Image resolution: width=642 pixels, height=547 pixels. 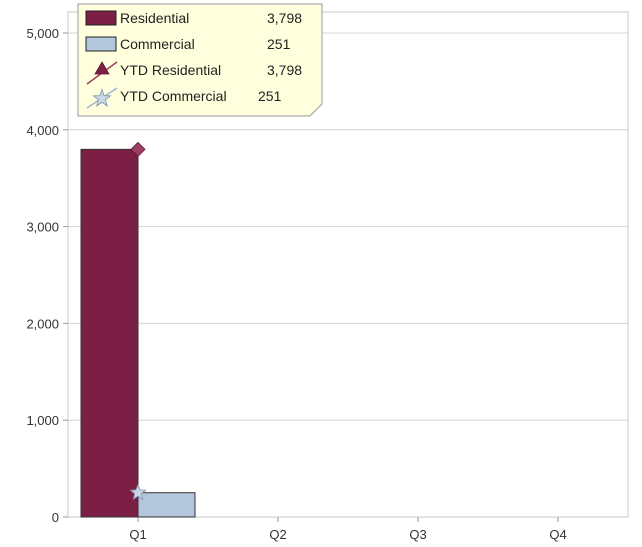 What do you see at coordinates (279, 44) in the screenshot?
I see `legend-value-commercial: 251` at bounding box center [279, 44].